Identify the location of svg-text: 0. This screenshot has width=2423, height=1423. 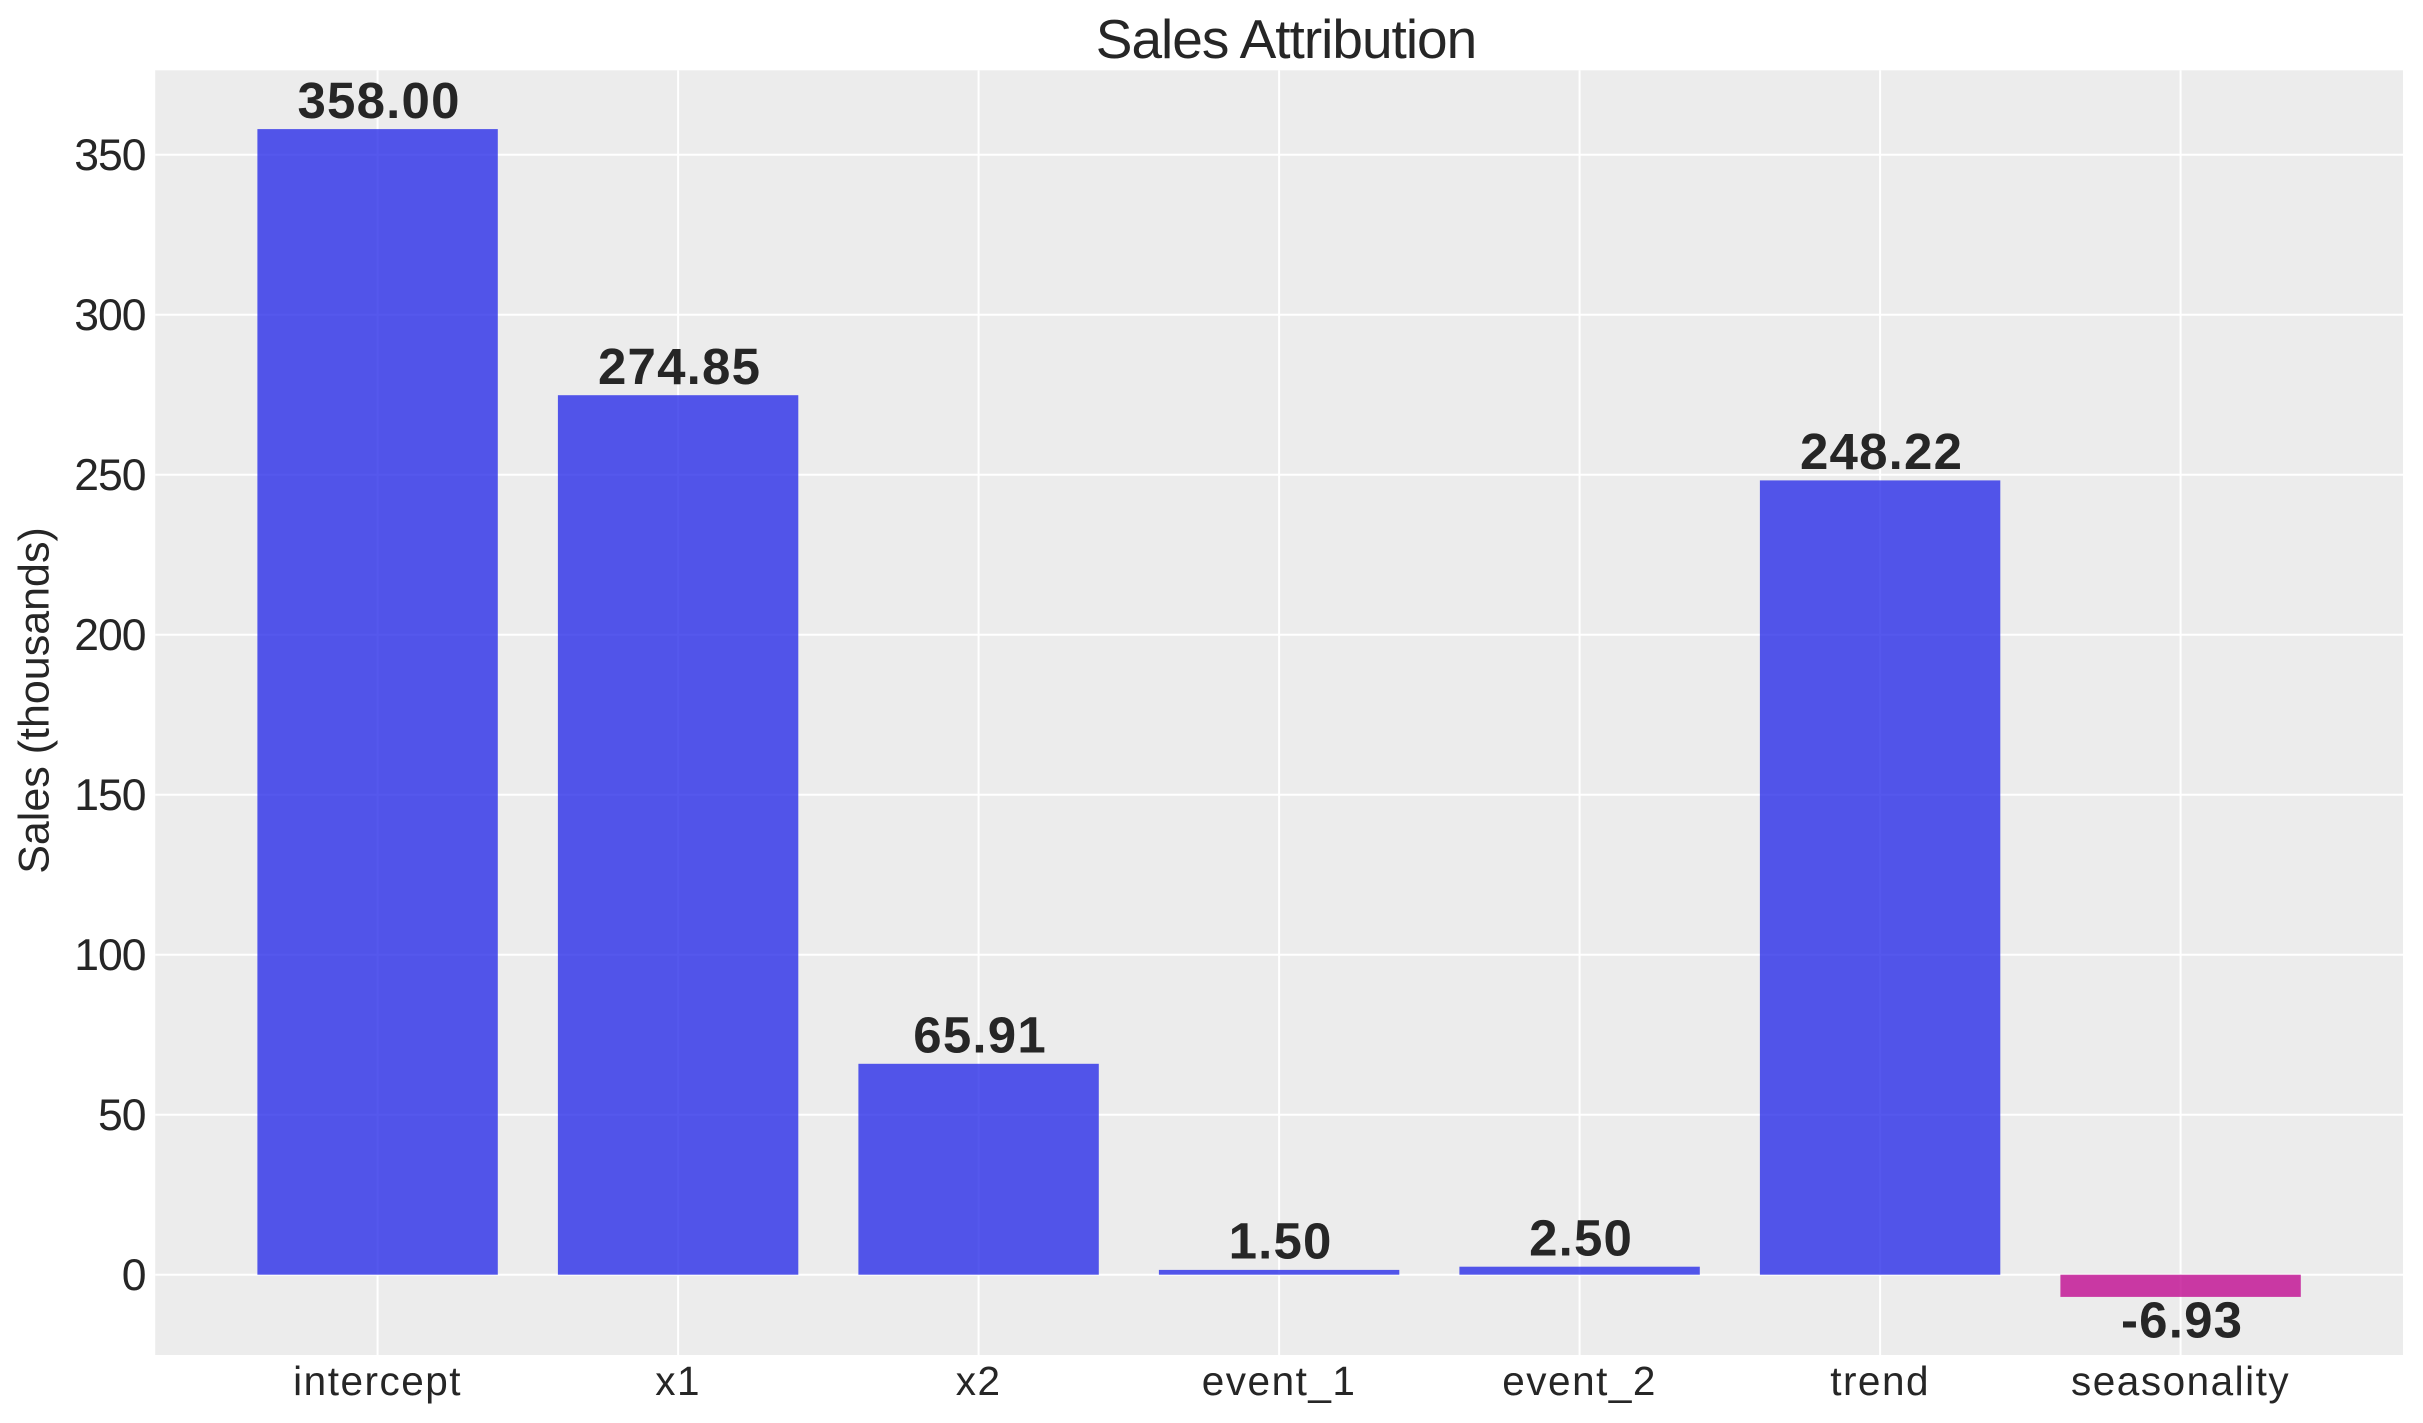
(134, 1275).